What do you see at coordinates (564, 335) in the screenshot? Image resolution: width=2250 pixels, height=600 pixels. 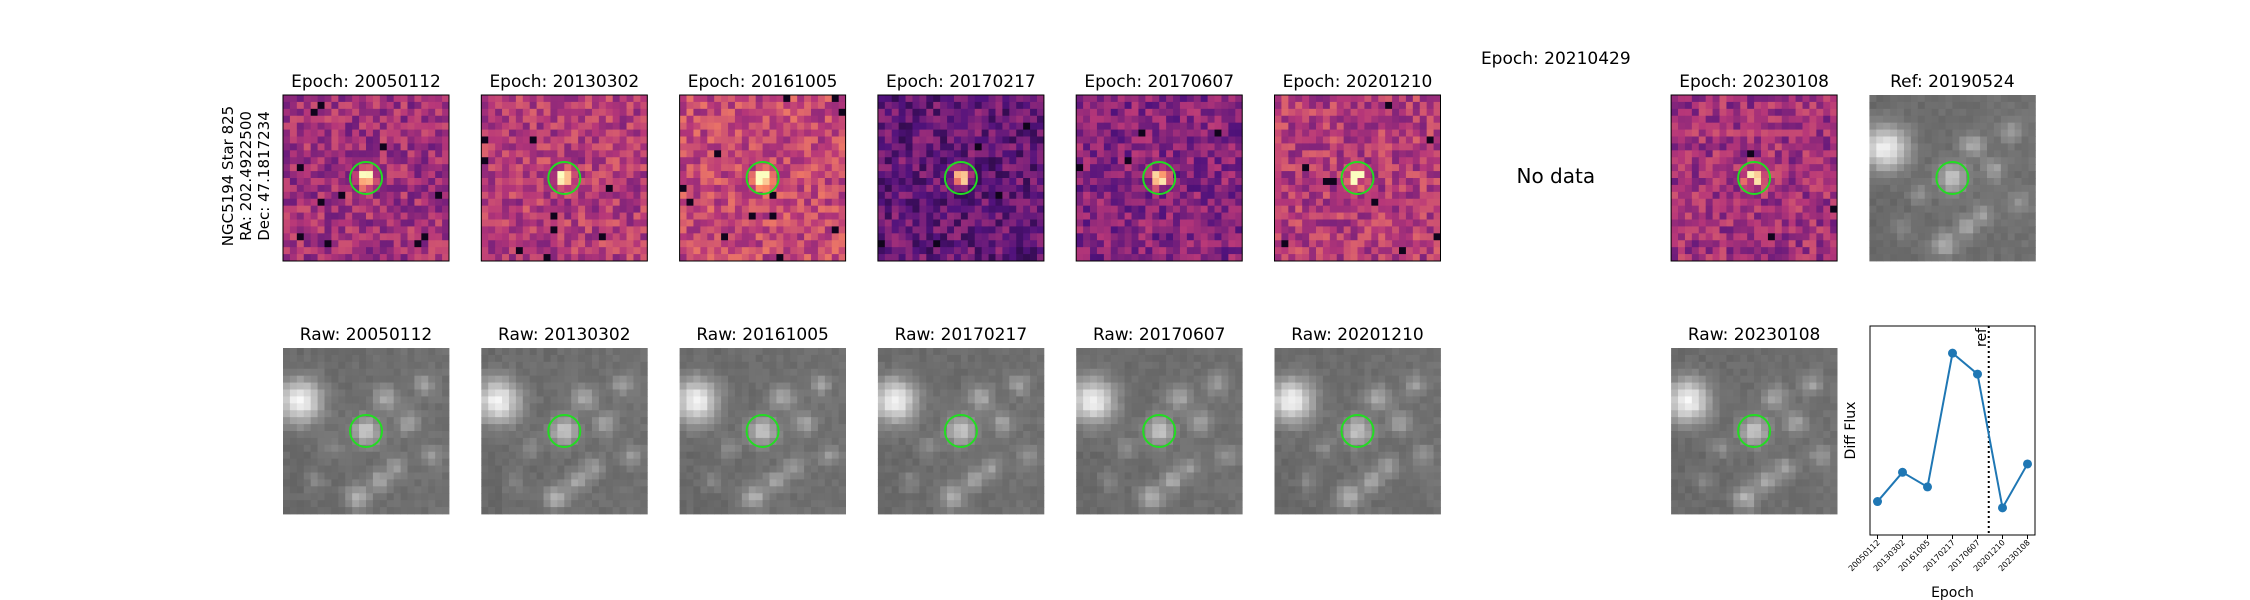 I see `panel-title: Raw: 20130302` at bounding box center [564, 335].